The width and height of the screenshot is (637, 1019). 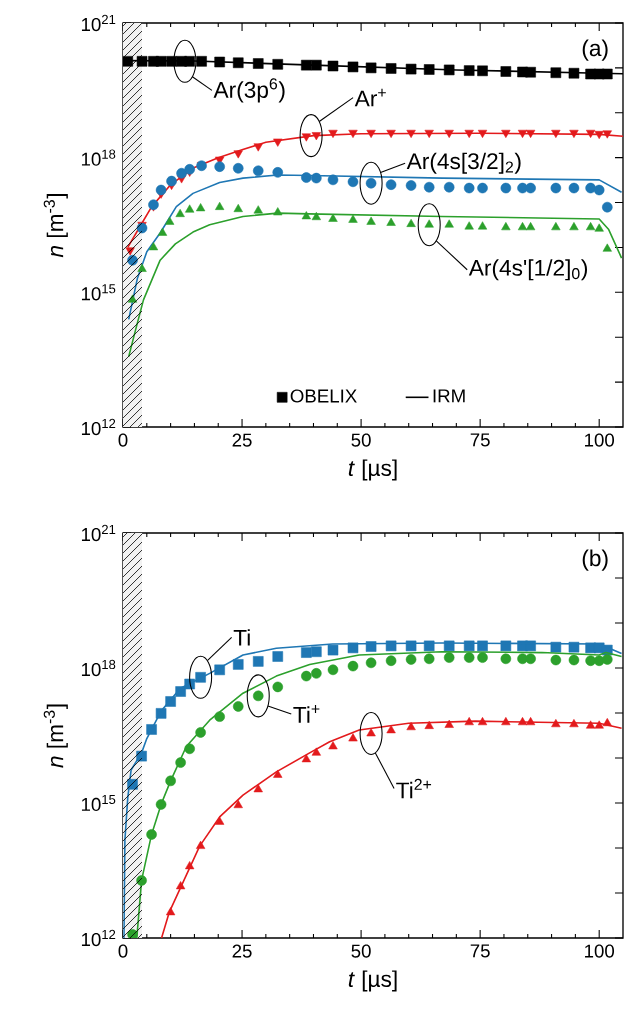 I want to click on annotation: Ar(4s[3/2]$_{2}$), so click(x=463, y=163).